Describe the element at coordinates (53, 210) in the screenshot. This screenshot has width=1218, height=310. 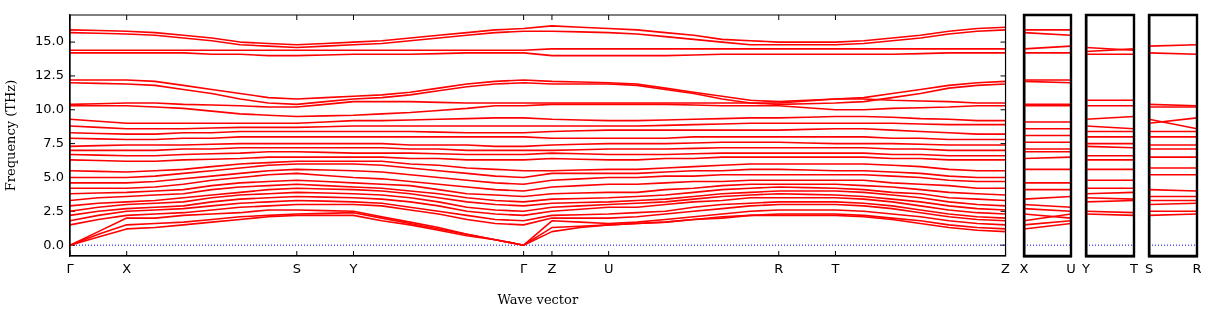
I see `y-tick-label: 2.5` at that location.